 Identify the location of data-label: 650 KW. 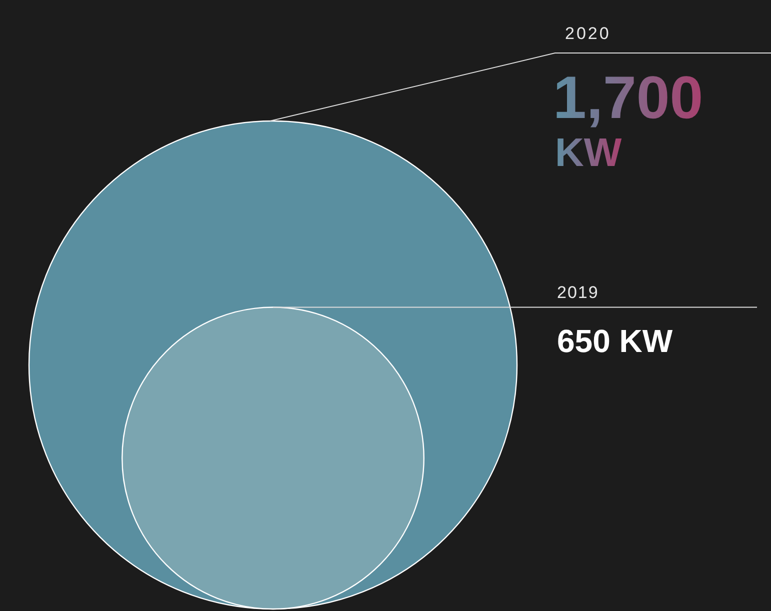
(615, 341).